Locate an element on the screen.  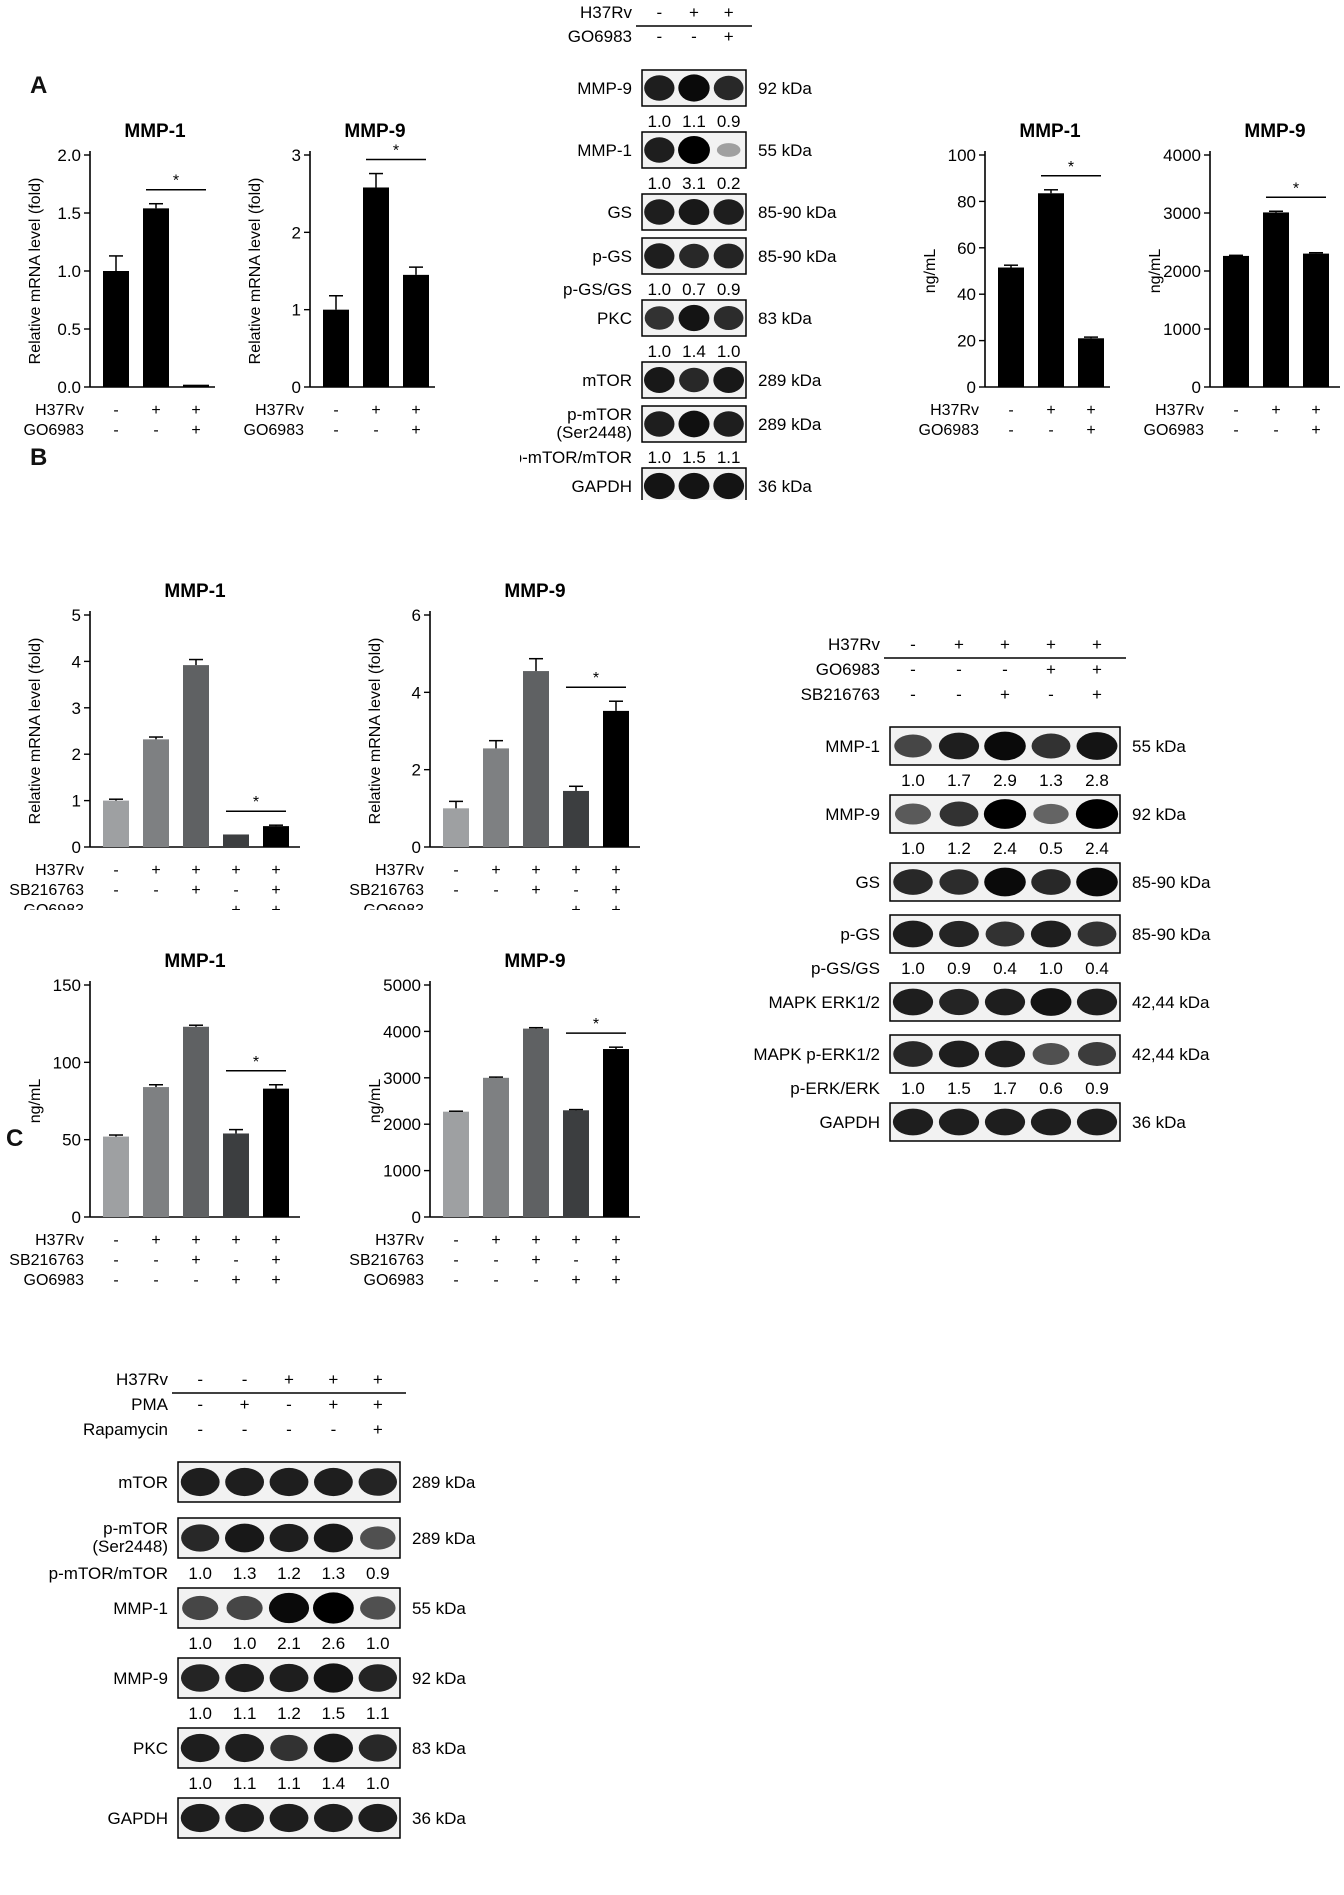
ratio-value: 0.5 is located at coordinates (1051, 848).